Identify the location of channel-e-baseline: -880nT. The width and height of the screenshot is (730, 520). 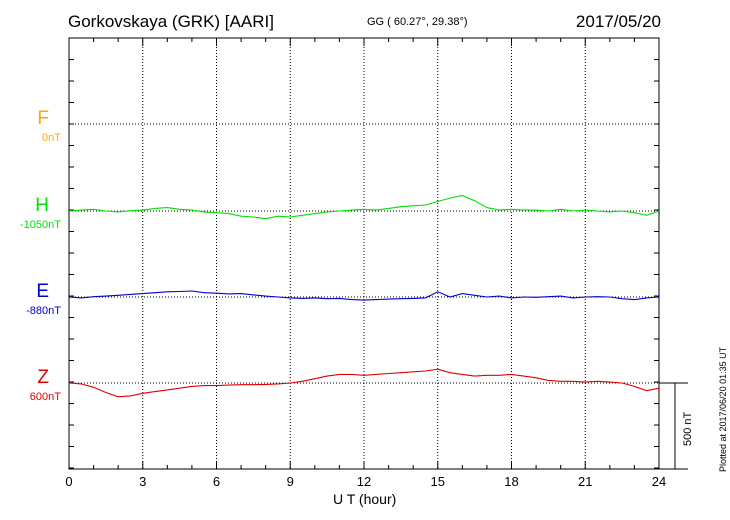
(43, 311).